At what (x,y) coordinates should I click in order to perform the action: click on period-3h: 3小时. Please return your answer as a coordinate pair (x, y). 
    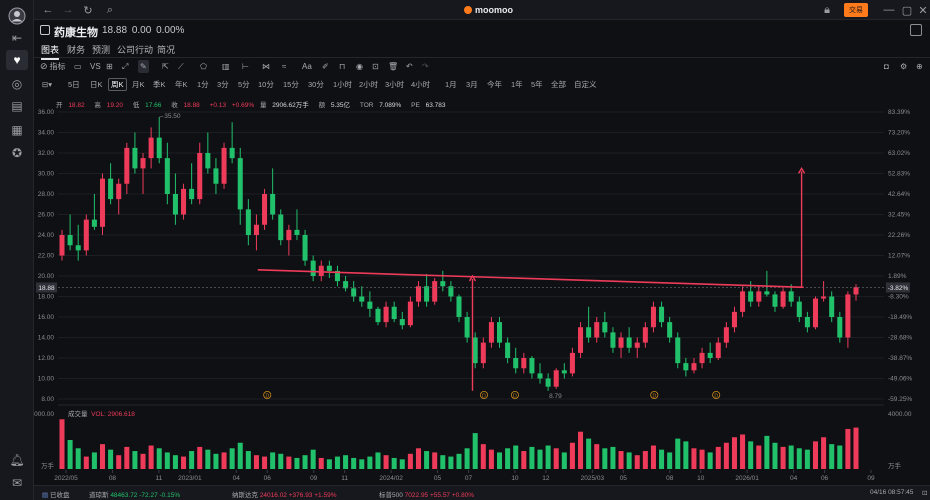
    Looking at the image, I should click on (395, 84).